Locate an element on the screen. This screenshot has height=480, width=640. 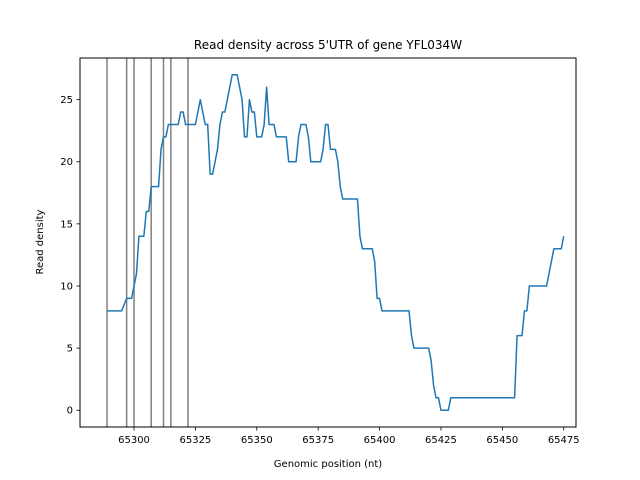
y-tick-label: 10 is located at coordinates (66, 286).